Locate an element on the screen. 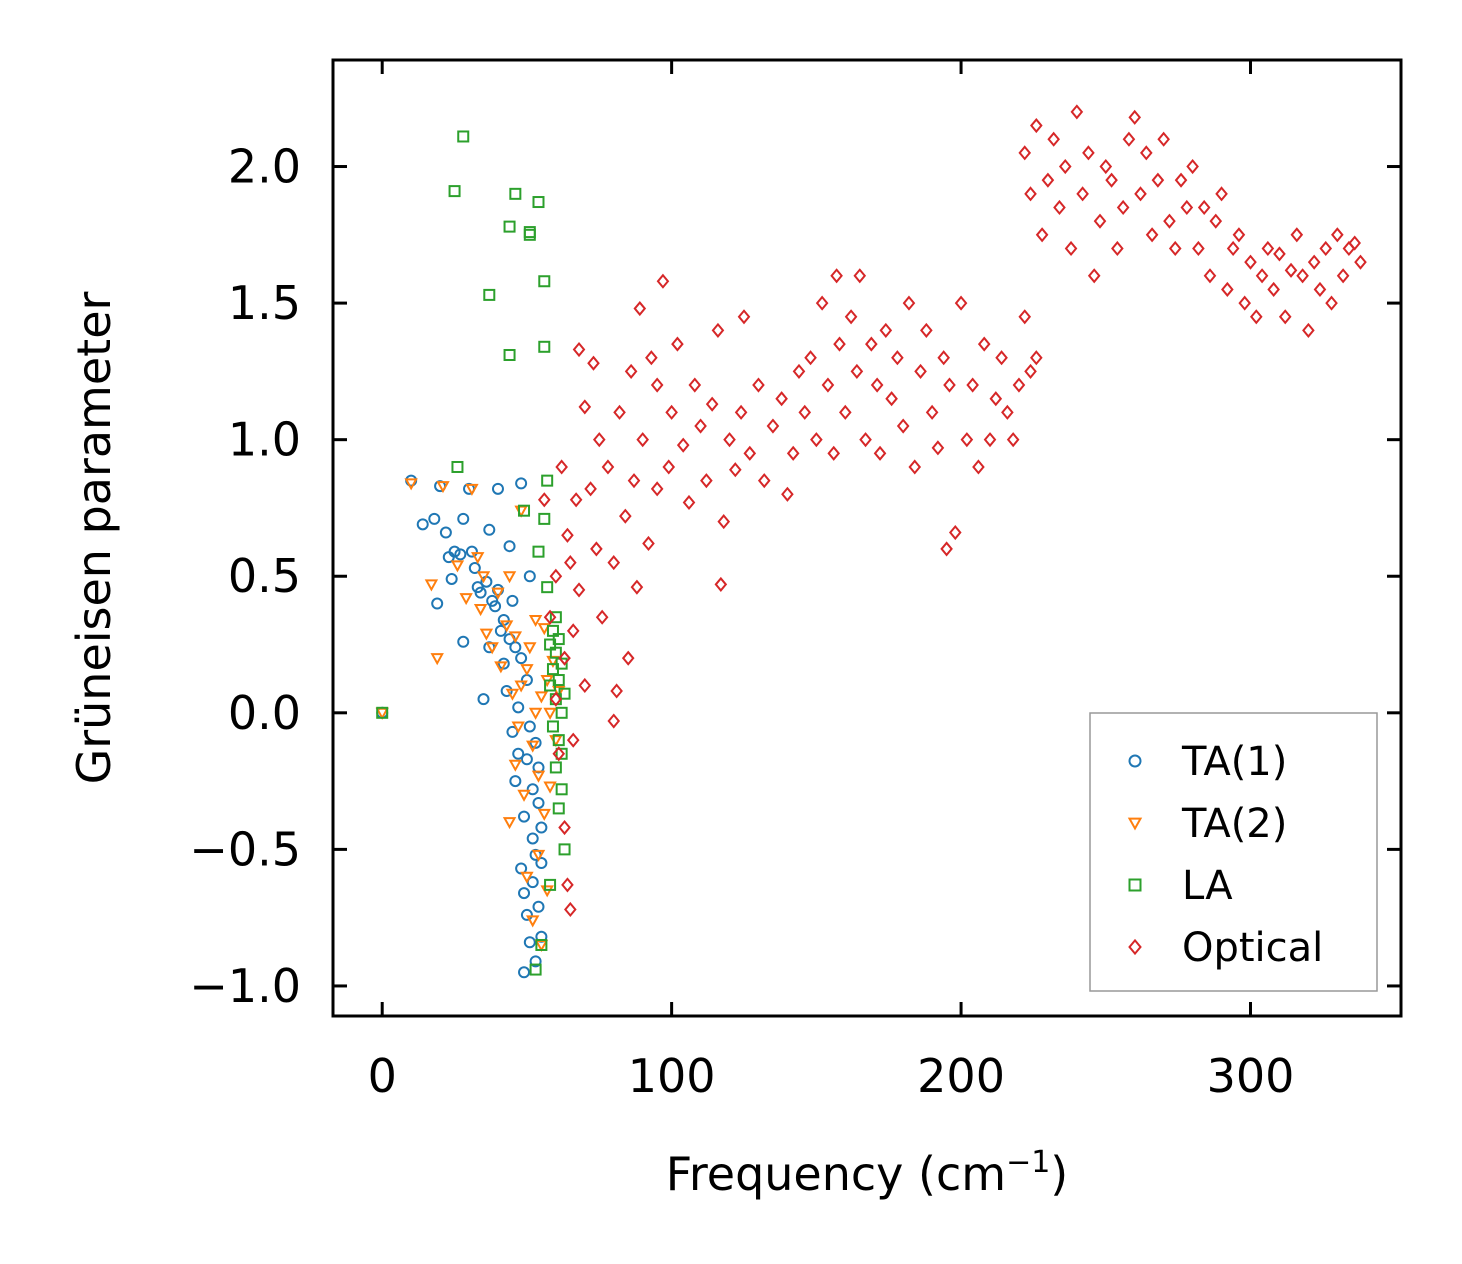 This screenshot has width=1462, height=1264. legend-label-ta-2-: TA(2) is located at coordinates (1234, 824).